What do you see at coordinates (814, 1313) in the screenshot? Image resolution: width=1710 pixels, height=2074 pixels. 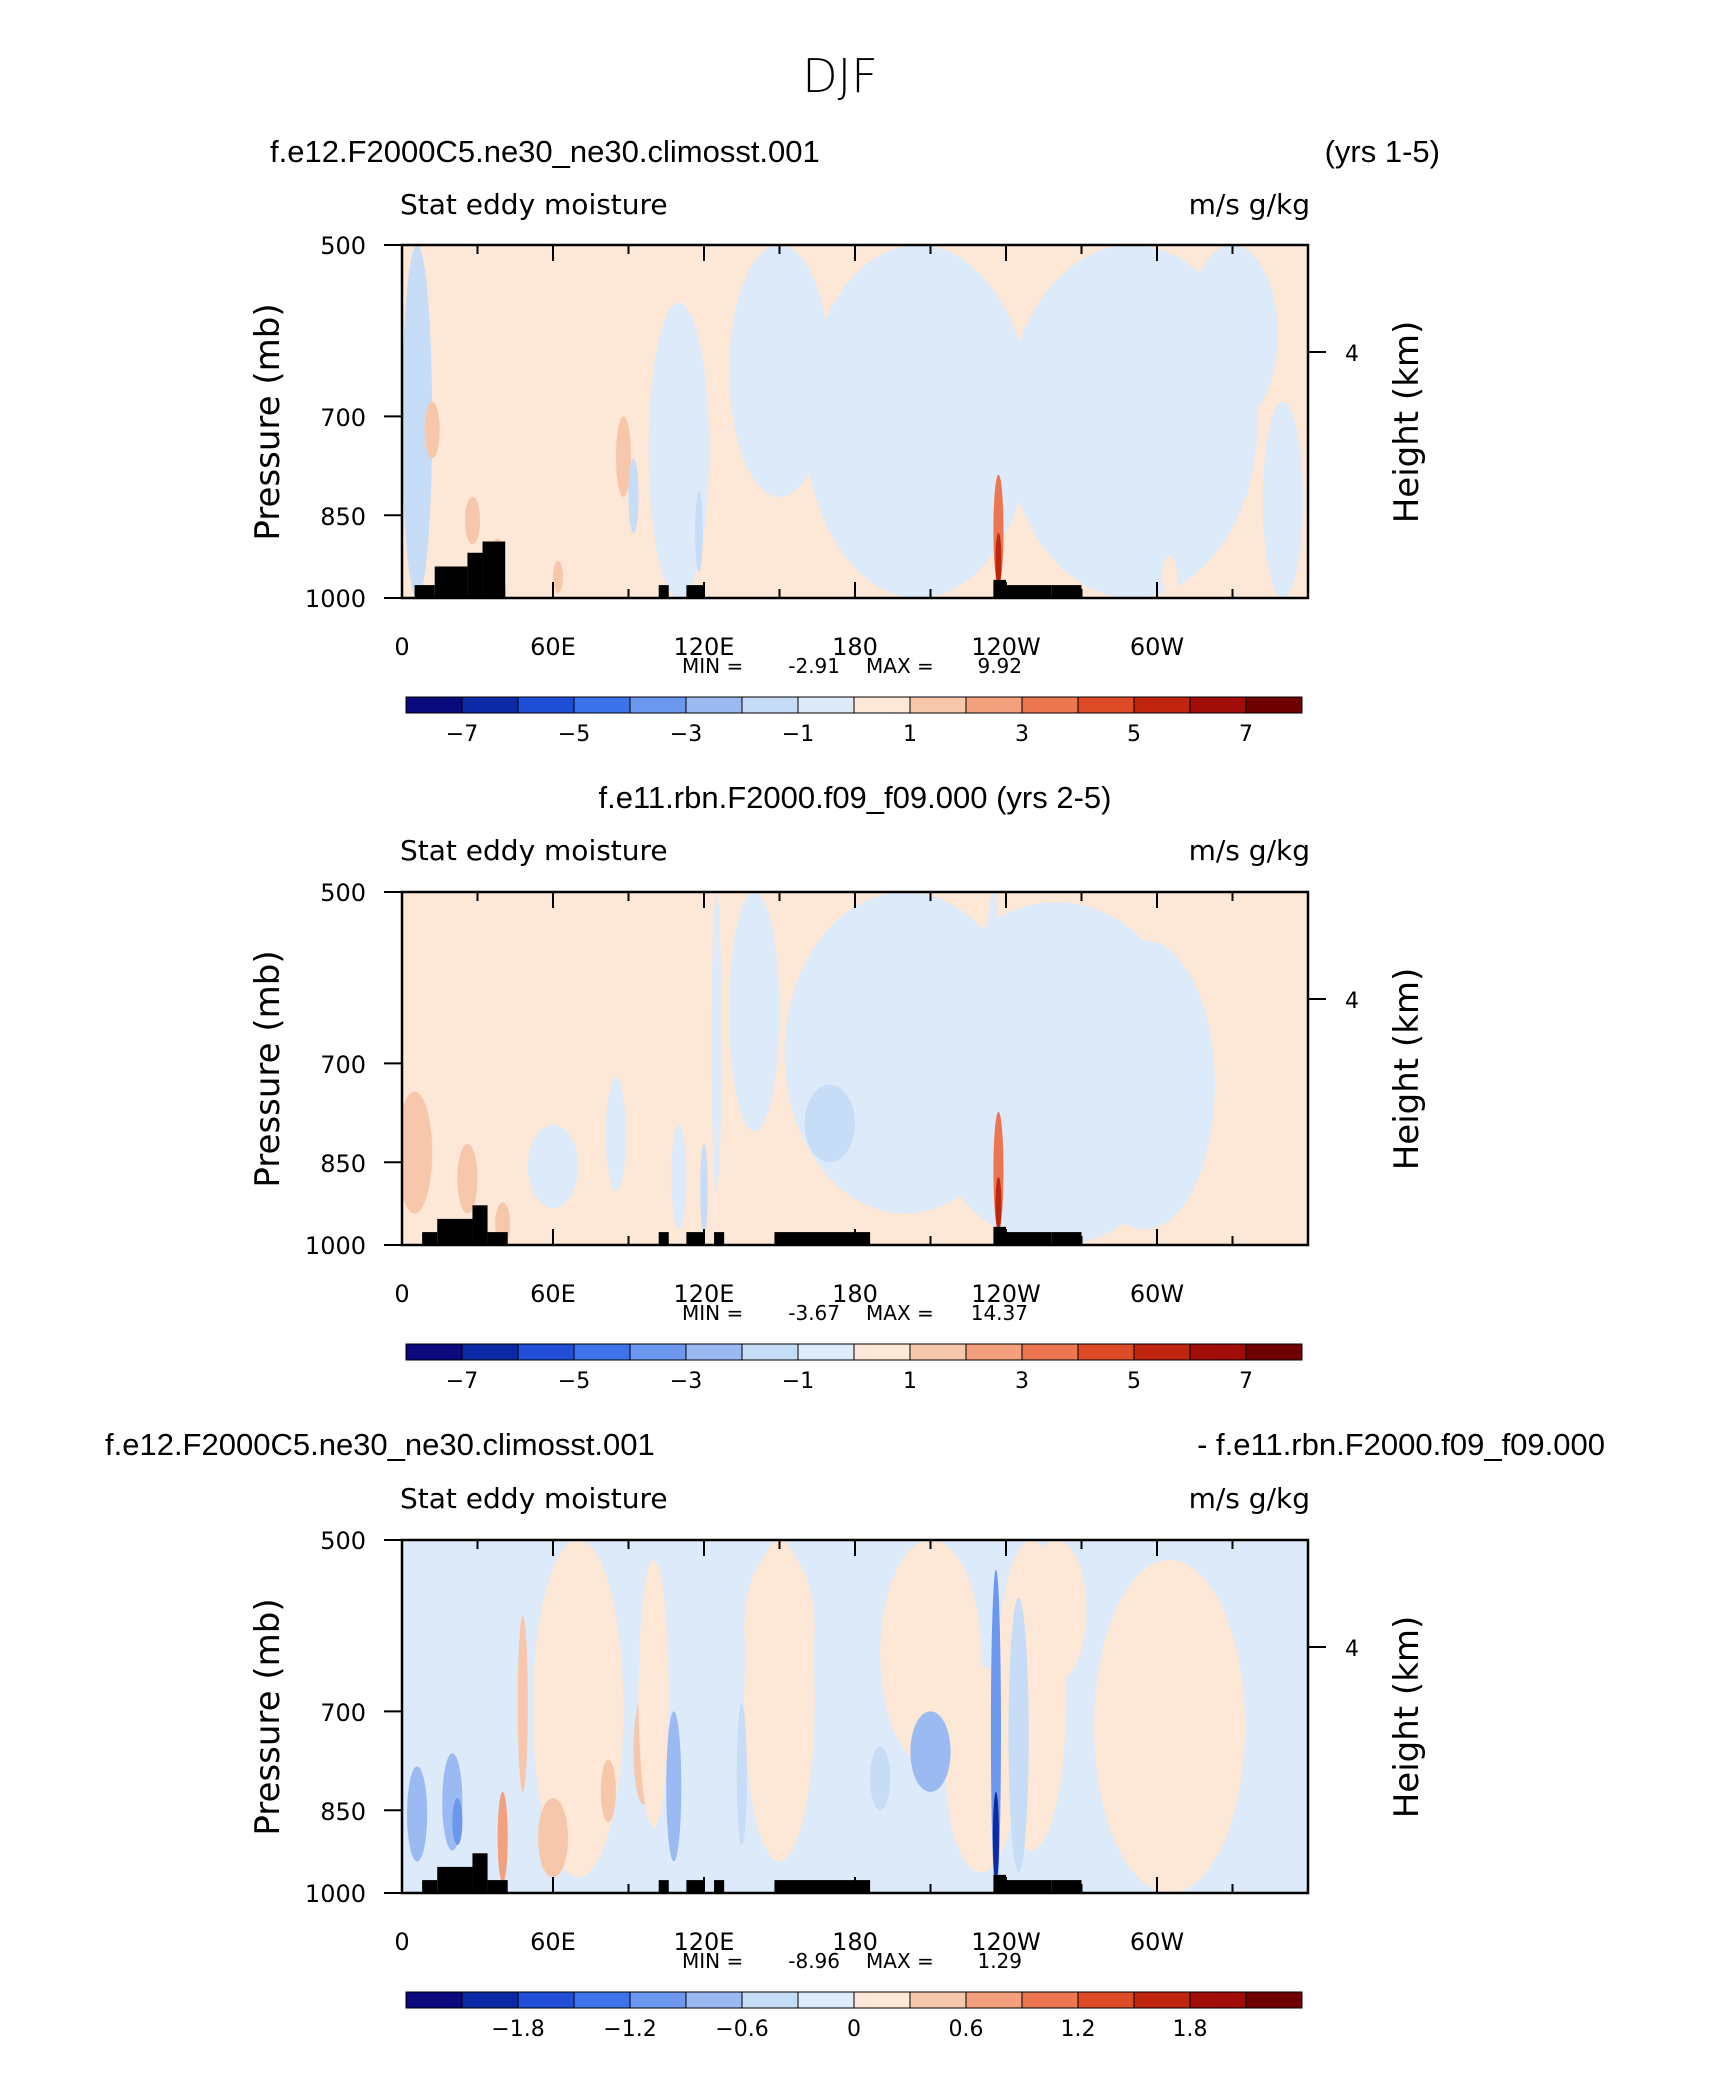 I see `panel-2-min-value: -3.67` at bounding box center [814, 1313].